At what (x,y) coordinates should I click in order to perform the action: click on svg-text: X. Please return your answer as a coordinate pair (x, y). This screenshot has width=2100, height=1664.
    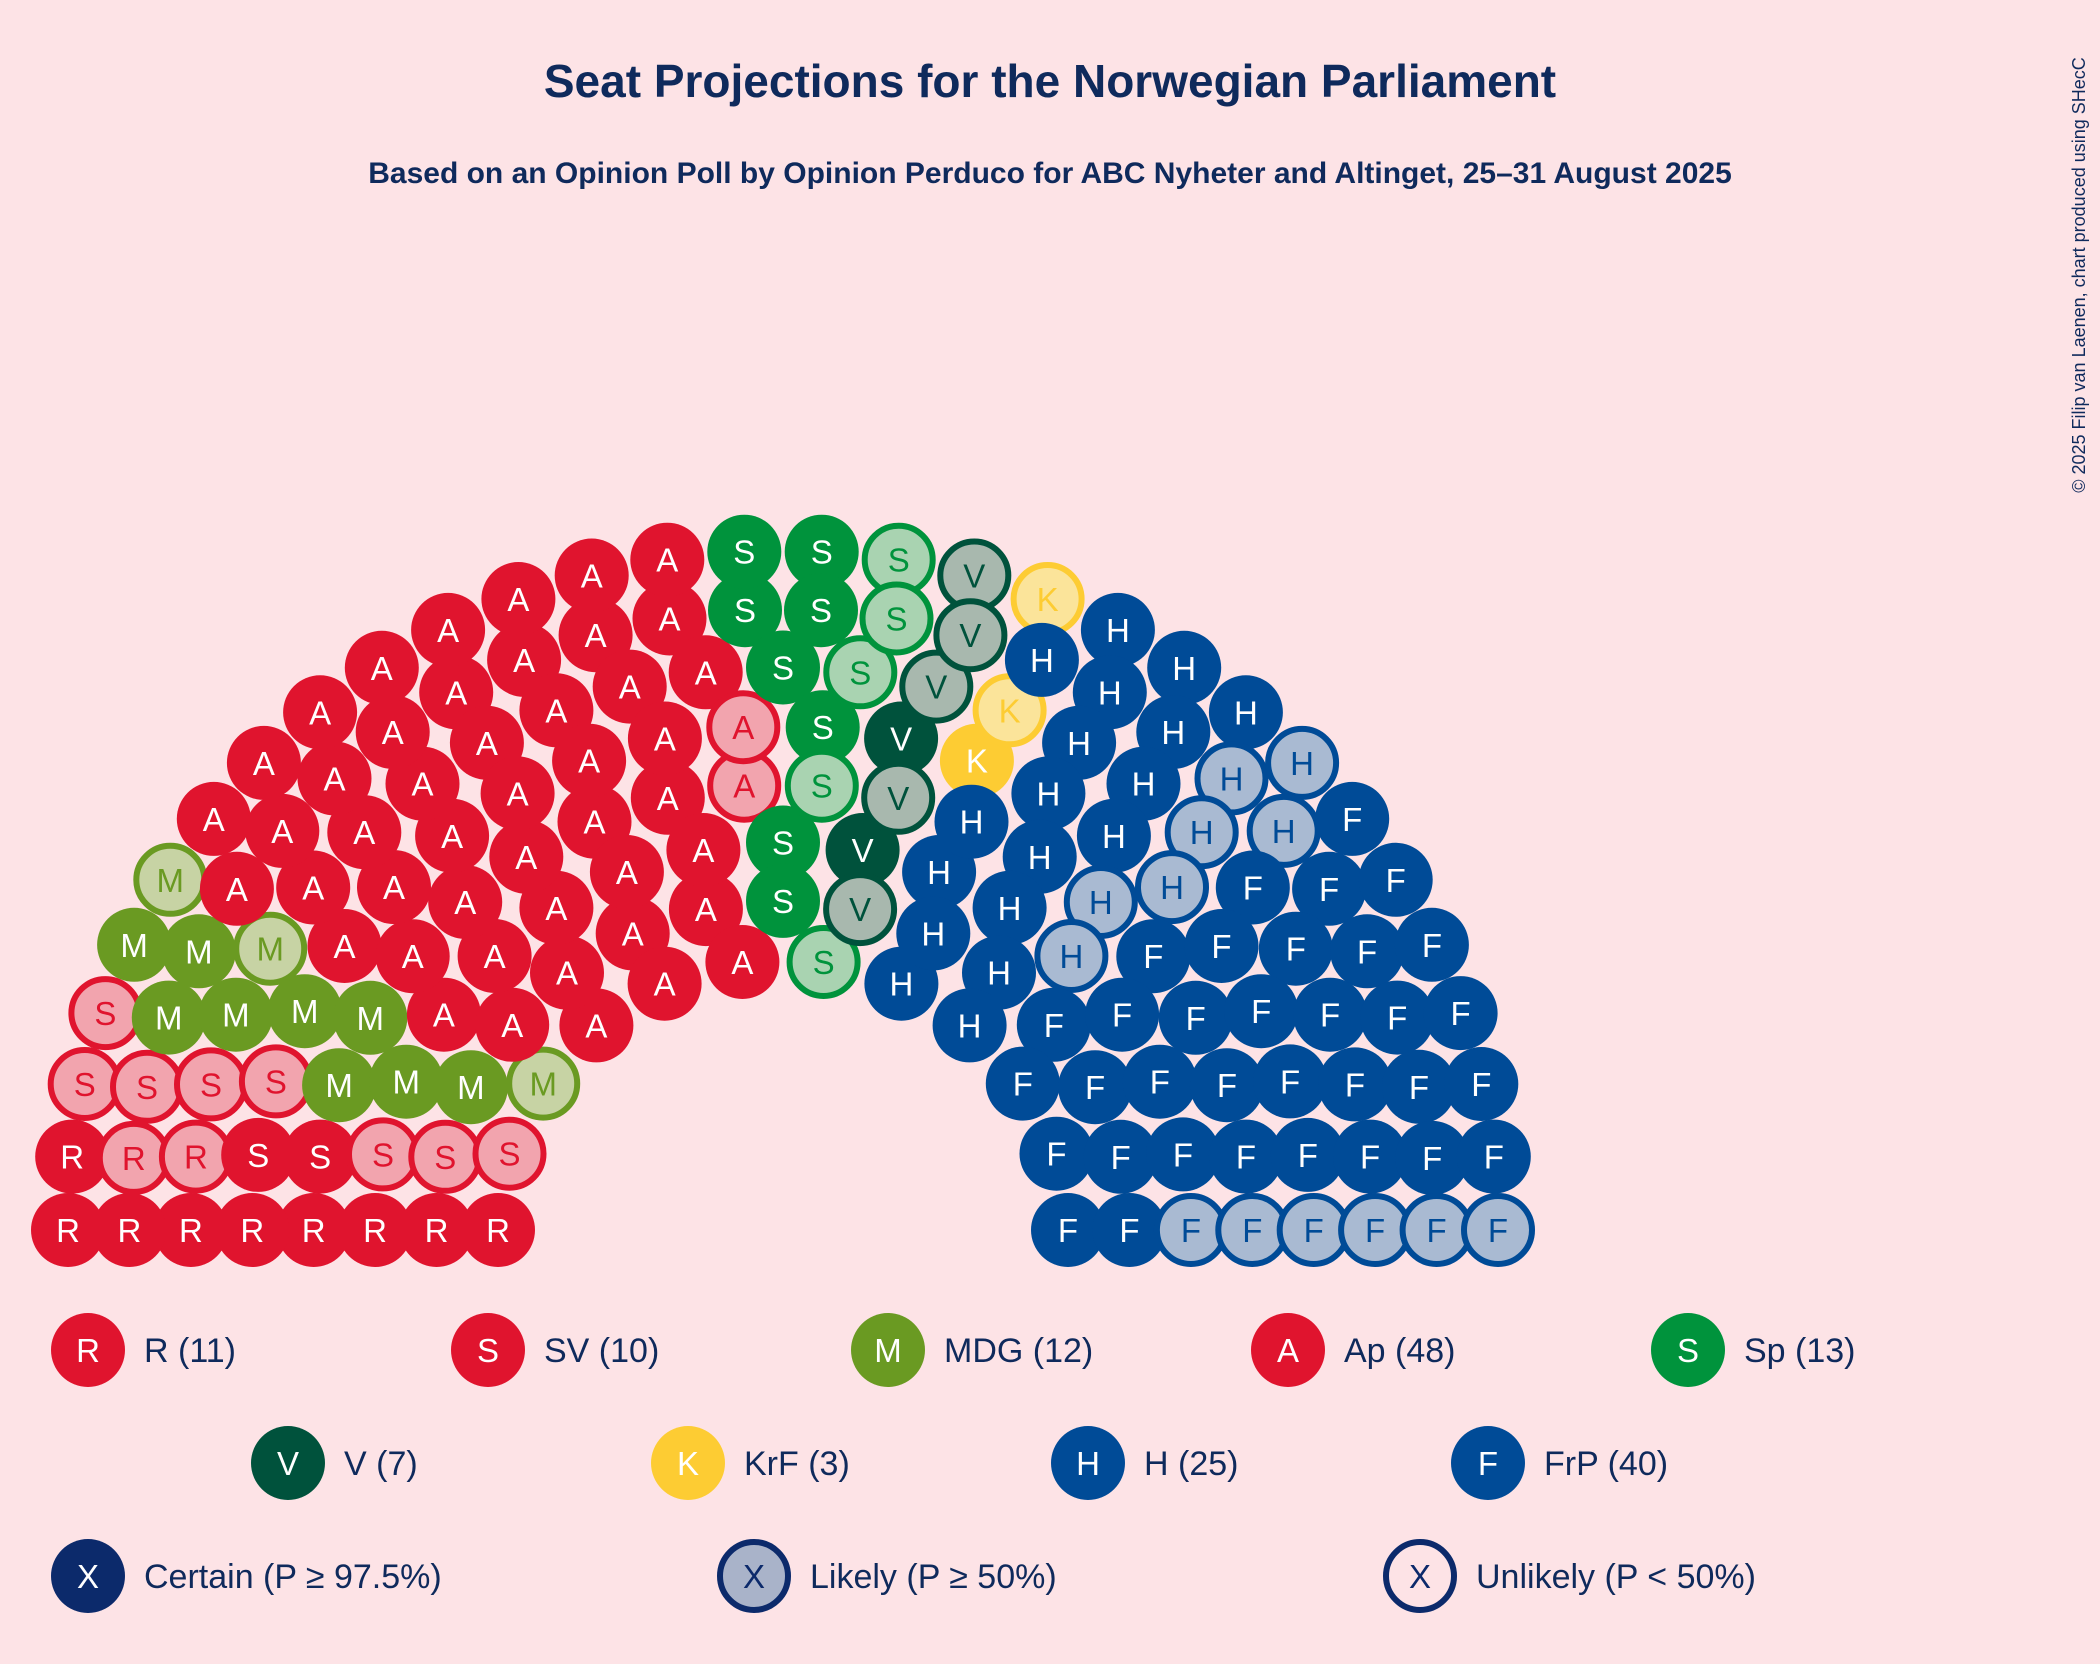
    Looking at the image, I should click on (1420, 1576).